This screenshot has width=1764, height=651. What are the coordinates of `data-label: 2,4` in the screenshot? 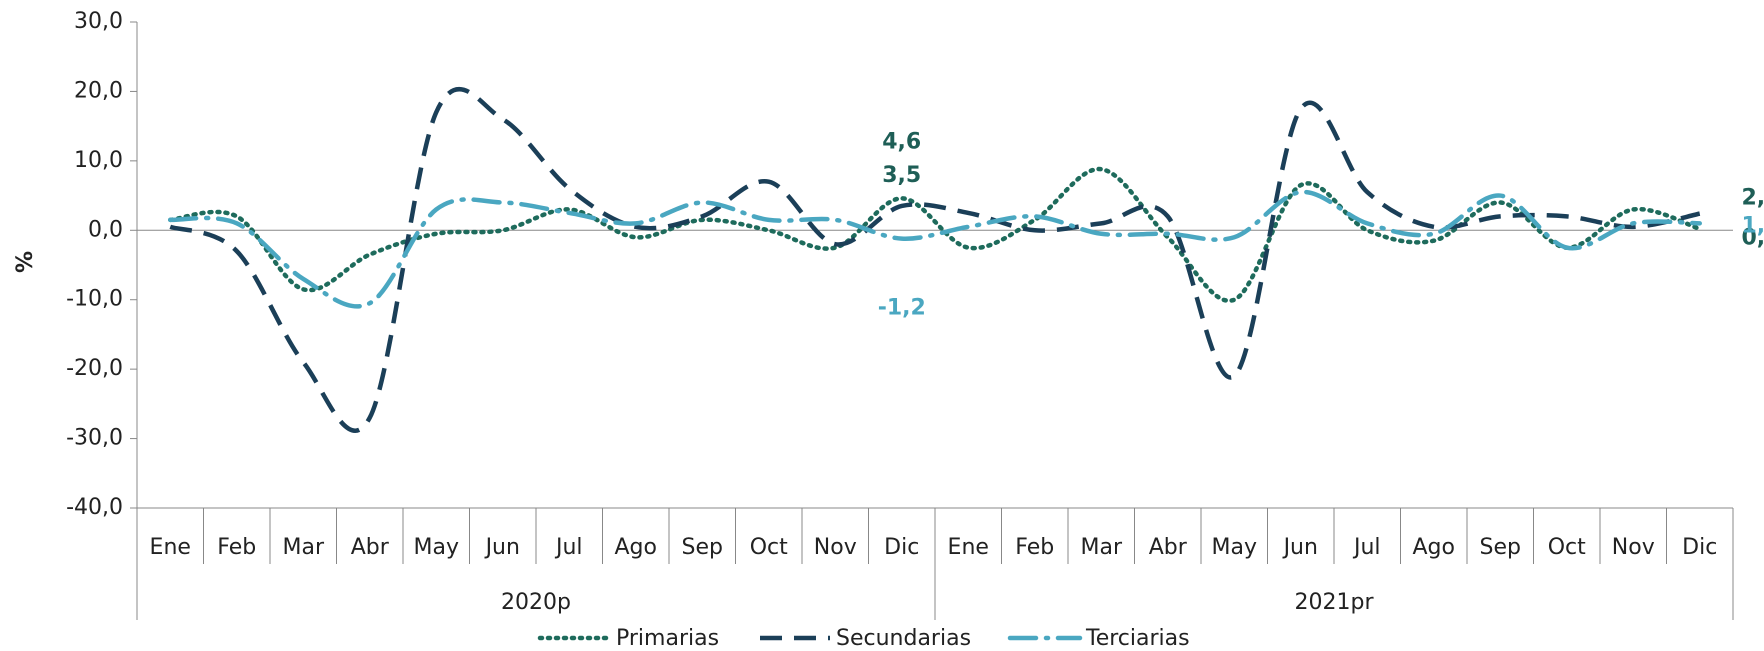 It's located at (1753, 197).